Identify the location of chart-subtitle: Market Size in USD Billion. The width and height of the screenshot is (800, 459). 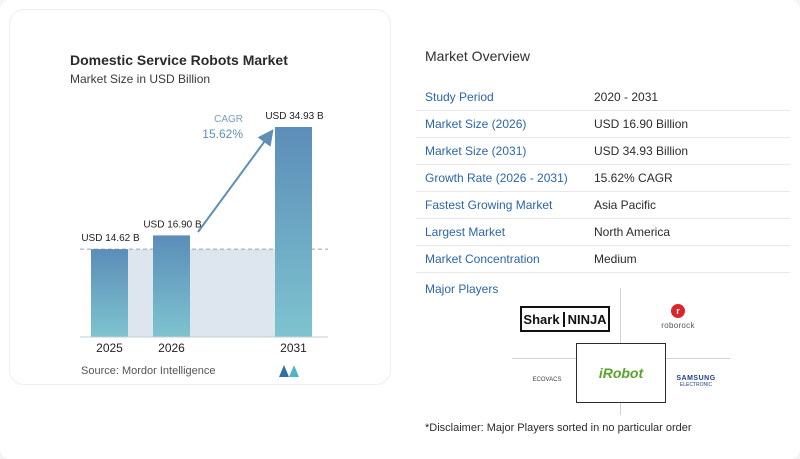
(140, 79).